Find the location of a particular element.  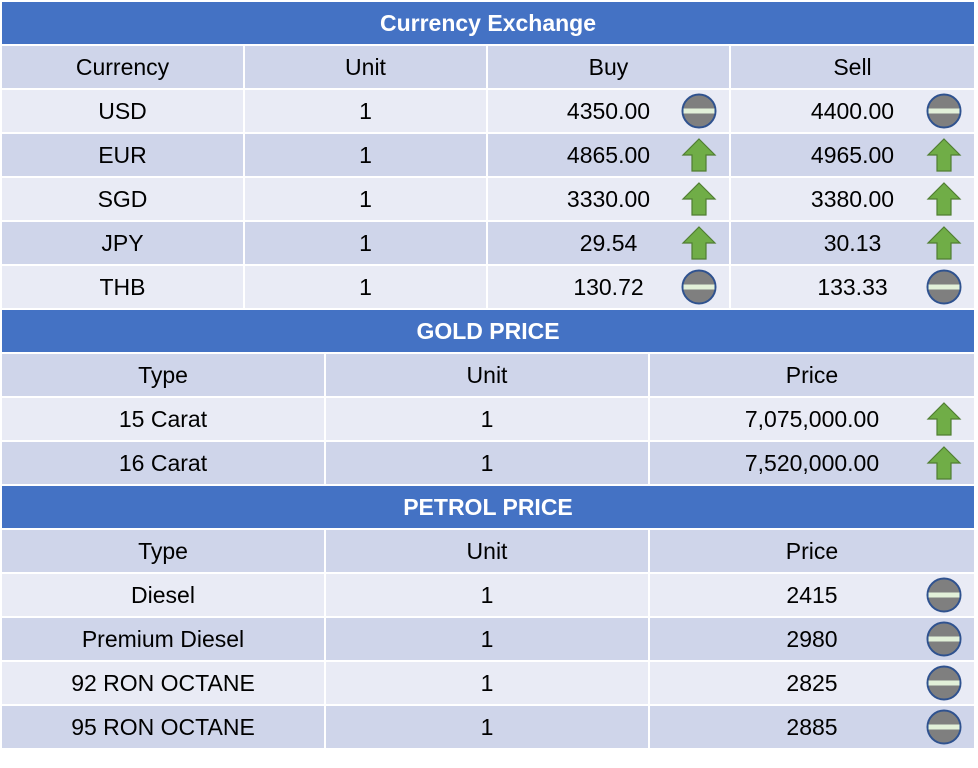

buy-rate: 3330.00 is located at coordinates (608, 198).